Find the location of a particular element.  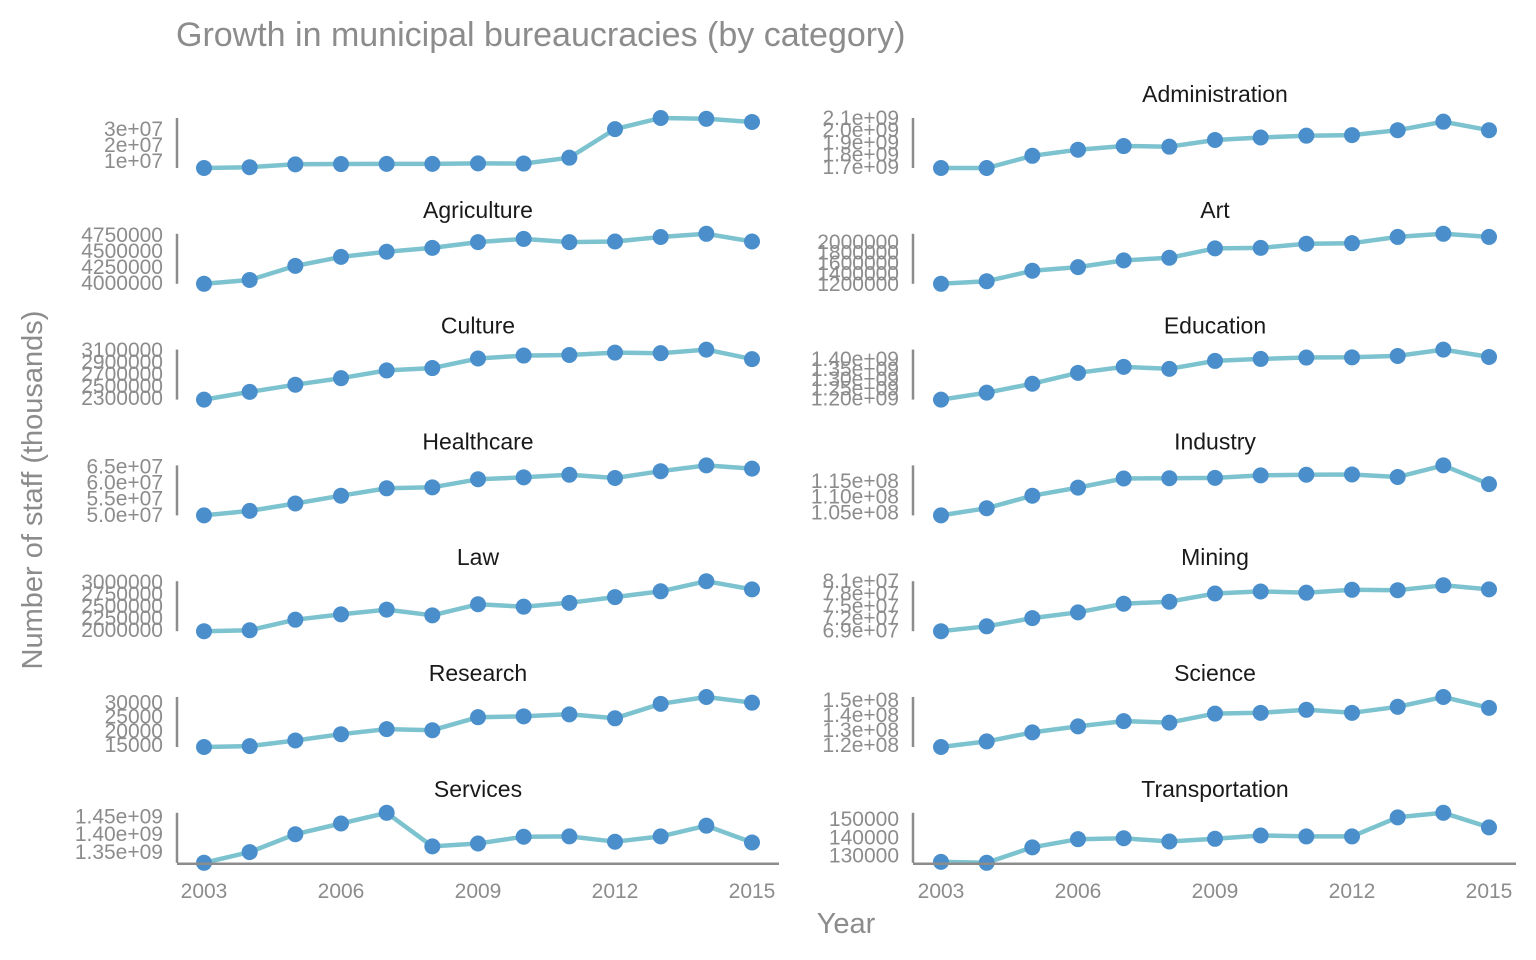

data-point-agriculture-2012 is located at coordinates (615, 241).